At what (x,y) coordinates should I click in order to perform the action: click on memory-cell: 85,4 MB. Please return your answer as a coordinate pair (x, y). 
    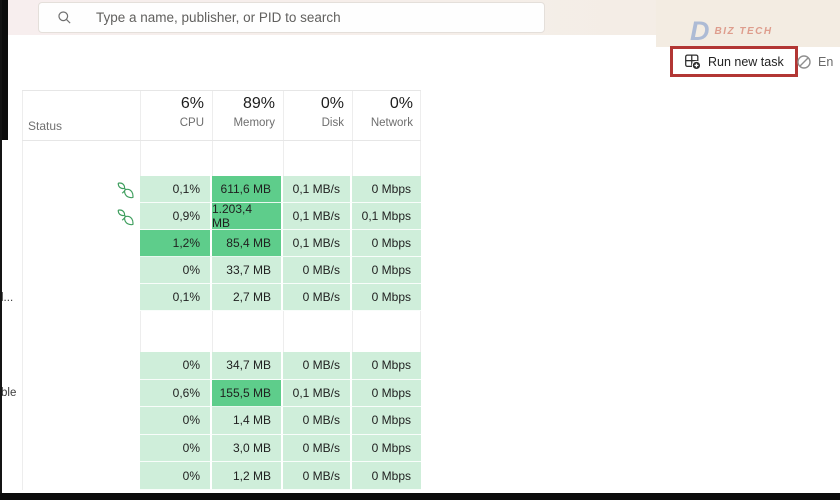
    Looking at the image, I should click on (247, 243).